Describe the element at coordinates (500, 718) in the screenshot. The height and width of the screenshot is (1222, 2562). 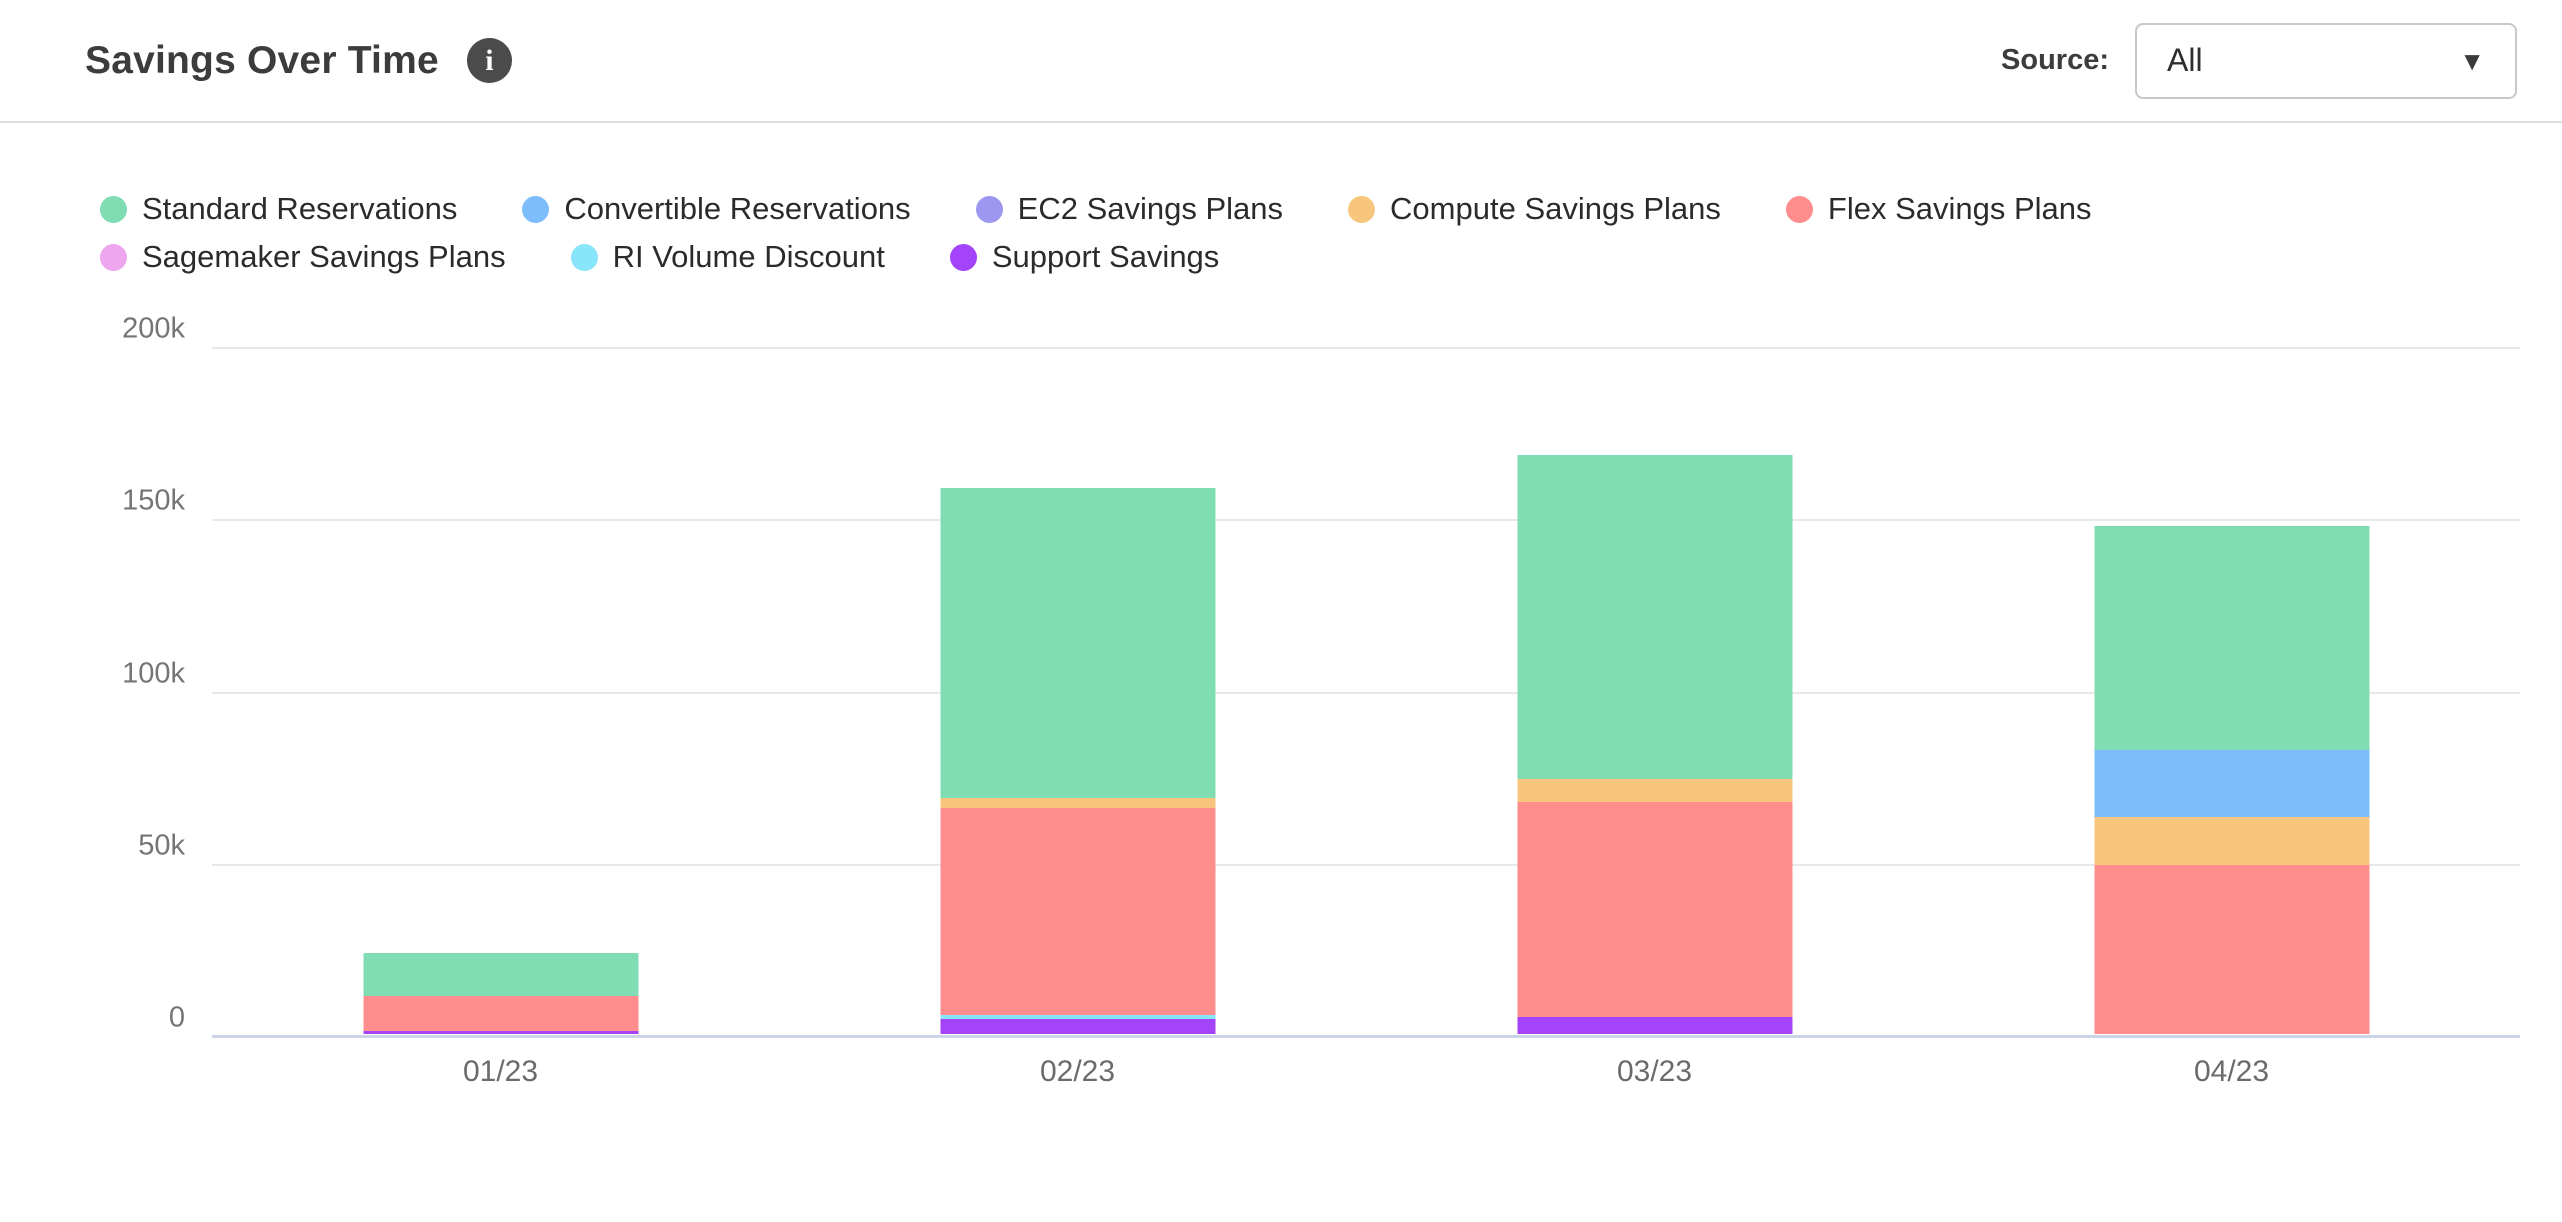
I see `bar-column-01-23: 01/23` at that location.